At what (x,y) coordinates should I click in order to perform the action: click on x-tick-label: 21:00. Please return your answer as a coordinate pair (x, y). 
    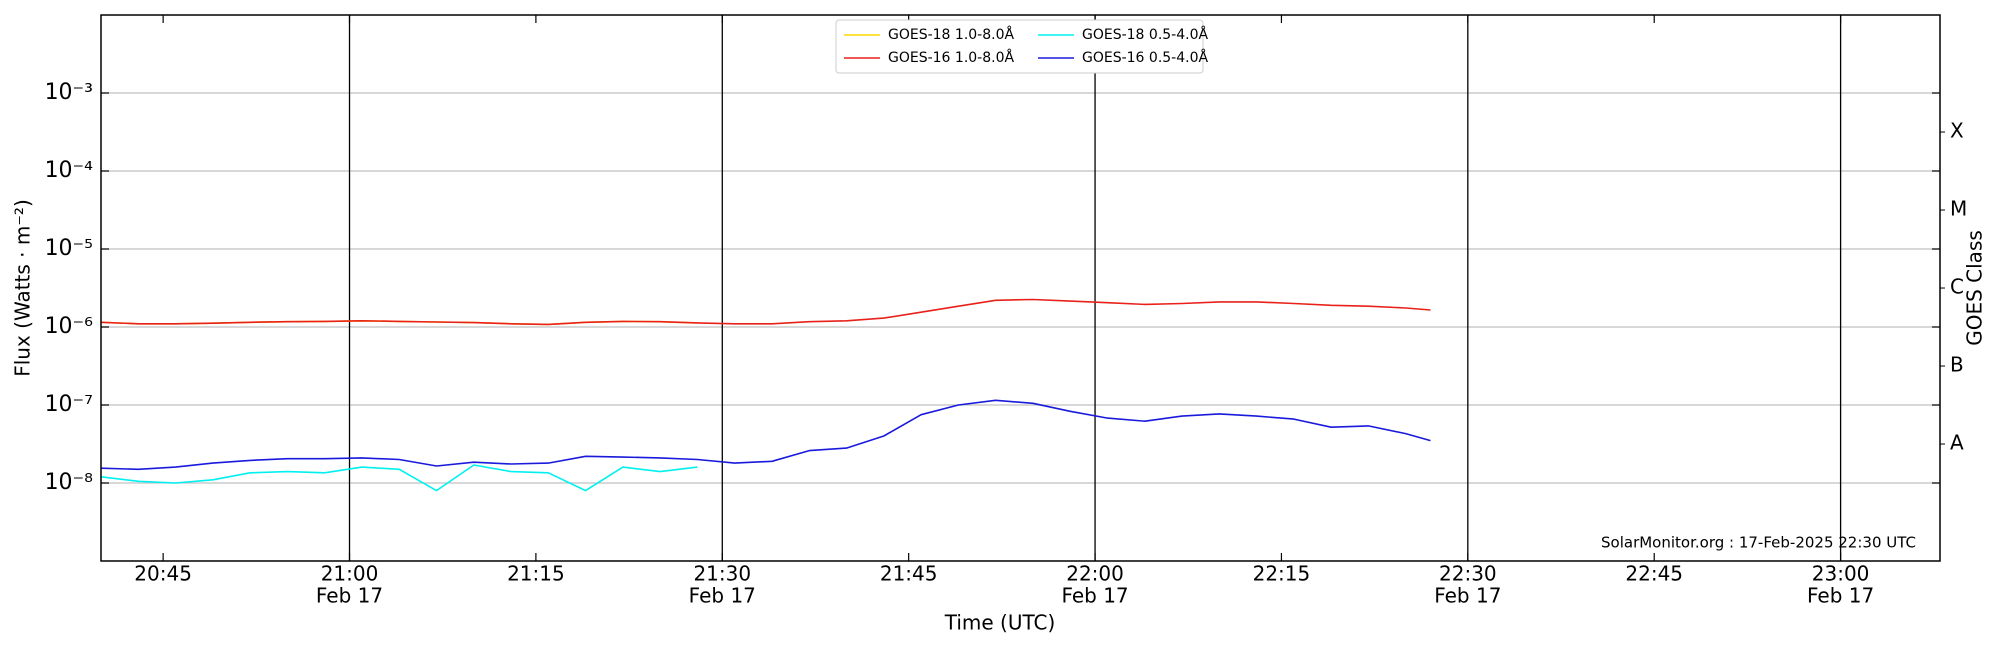
    Looking at the image, I should click on (350, 574).